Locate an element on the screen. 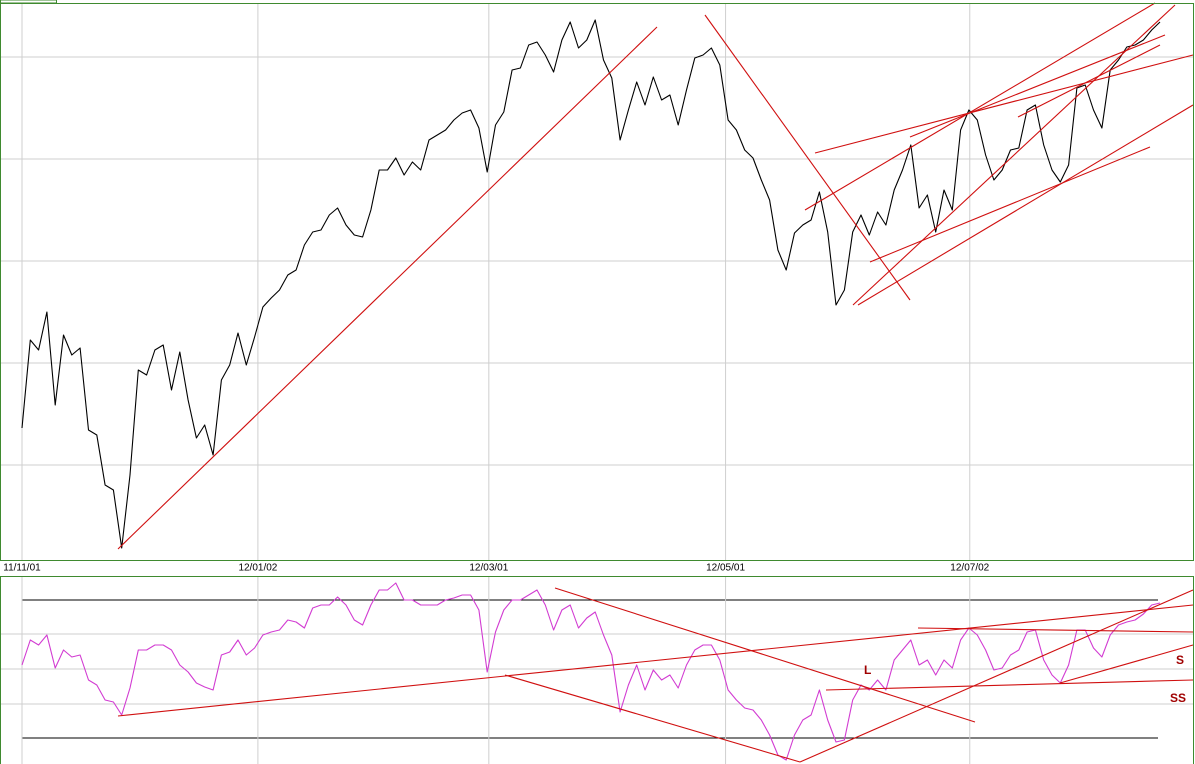 The width and height of the screenshot is (1195, 764). corner-box is located at coordinates (28, 2).